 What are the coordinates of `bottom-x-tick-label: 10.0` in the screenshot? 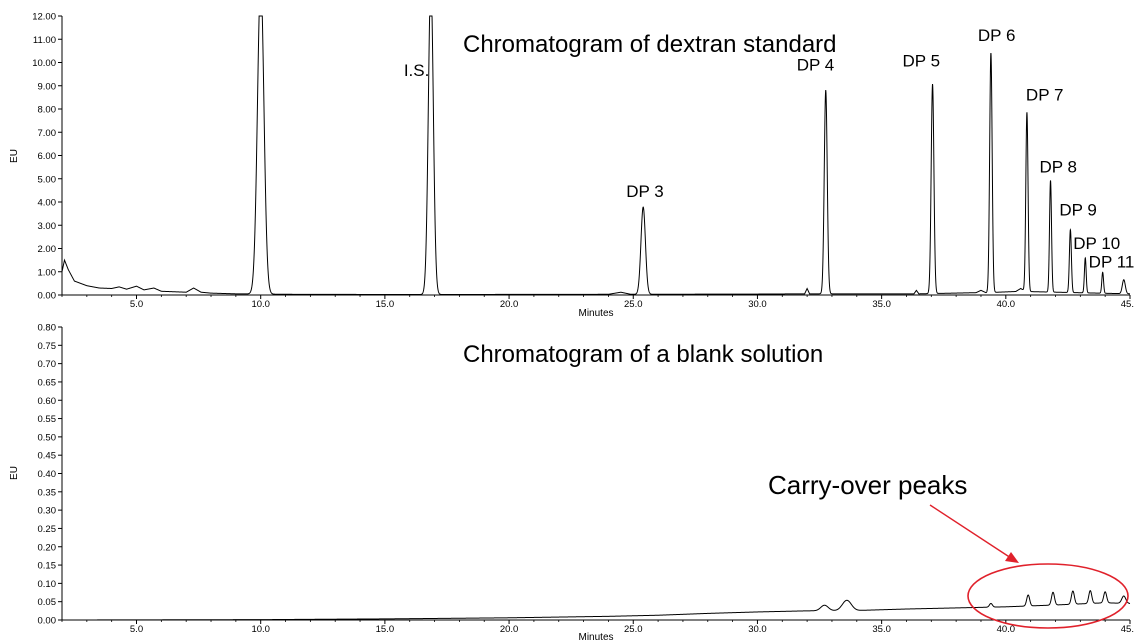 It's located at (260, 629).